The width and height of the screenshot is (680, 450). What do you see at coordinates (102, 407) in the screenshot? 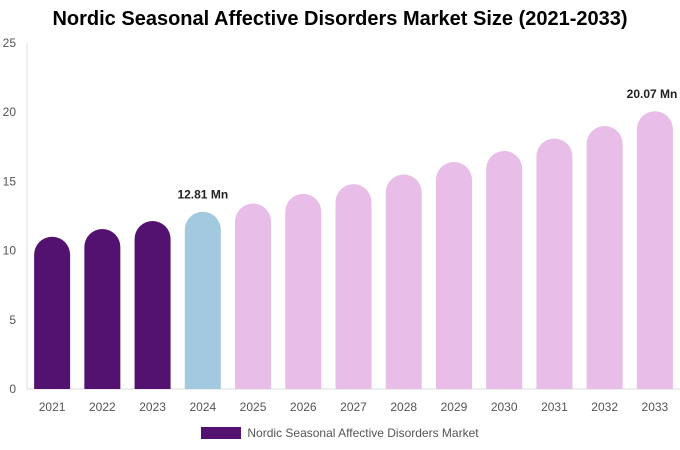
I see `x-tick-label: 2022` at bounding box center [102, 407].